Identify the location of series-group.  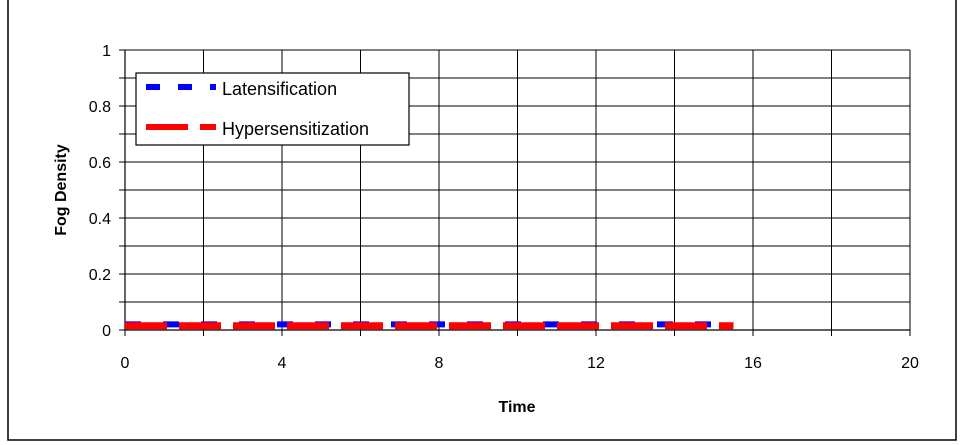
(429, 325).